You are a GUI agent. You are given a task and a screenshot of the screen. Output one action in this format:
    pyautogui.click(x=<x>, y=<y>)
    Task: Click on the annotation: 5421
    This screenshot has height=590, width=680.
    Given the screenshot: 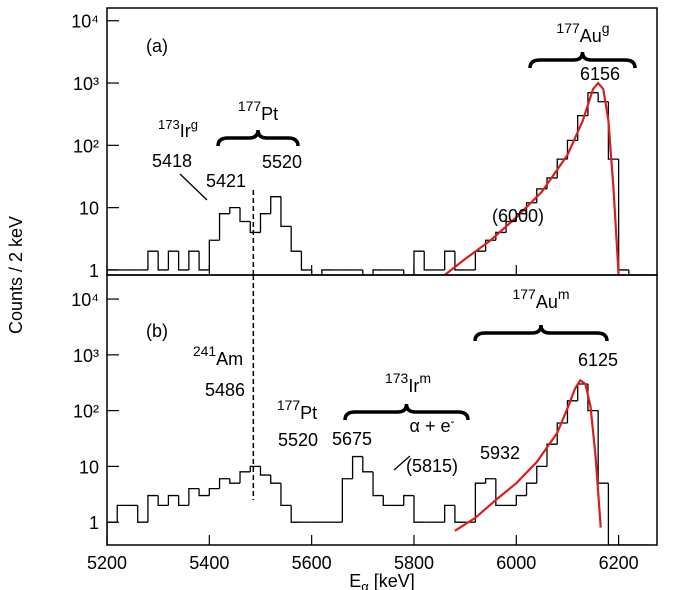 What is the action you would take?
    pyautogui.click(x=226, y=181)
    